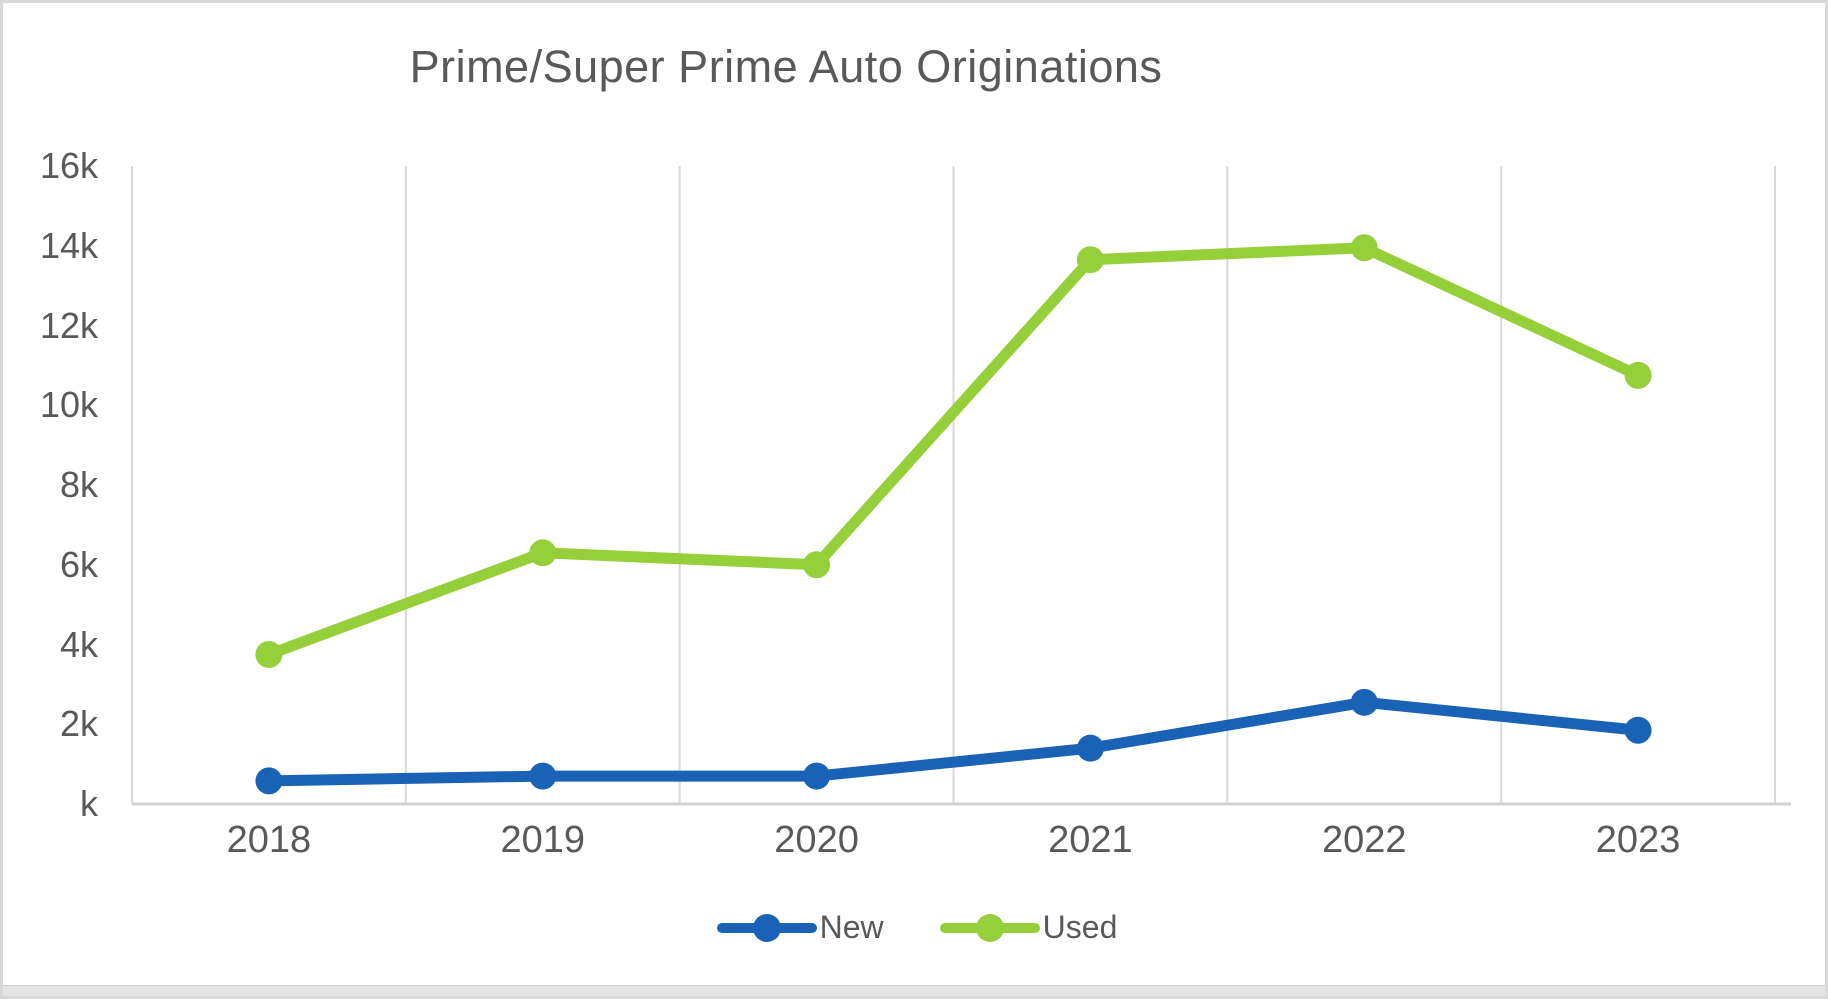 The width and height of the screenshot is (1828, 999). Describe the element at coordinates (1638, 730) in the screenshot. I see `data-point-new-2023` at that location.